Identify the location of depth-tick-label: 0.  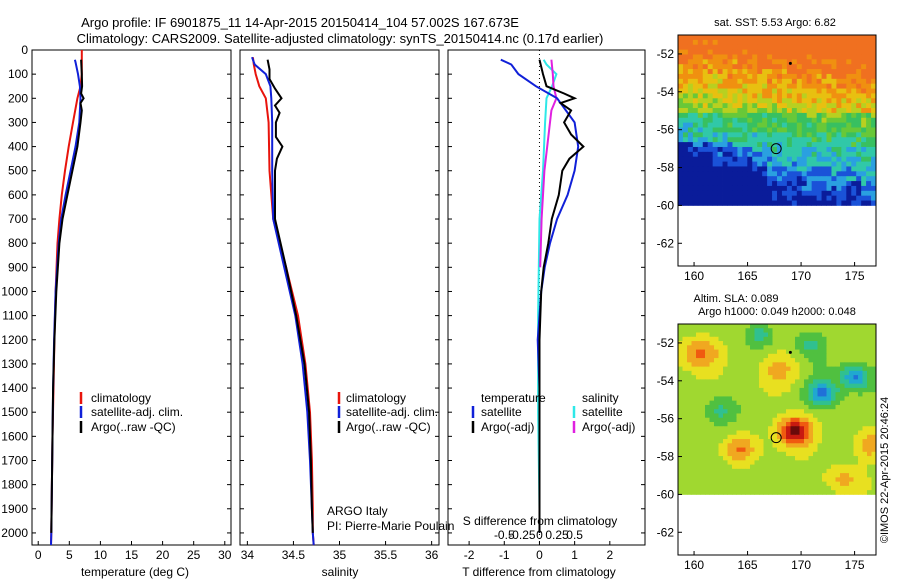
(24, 50).